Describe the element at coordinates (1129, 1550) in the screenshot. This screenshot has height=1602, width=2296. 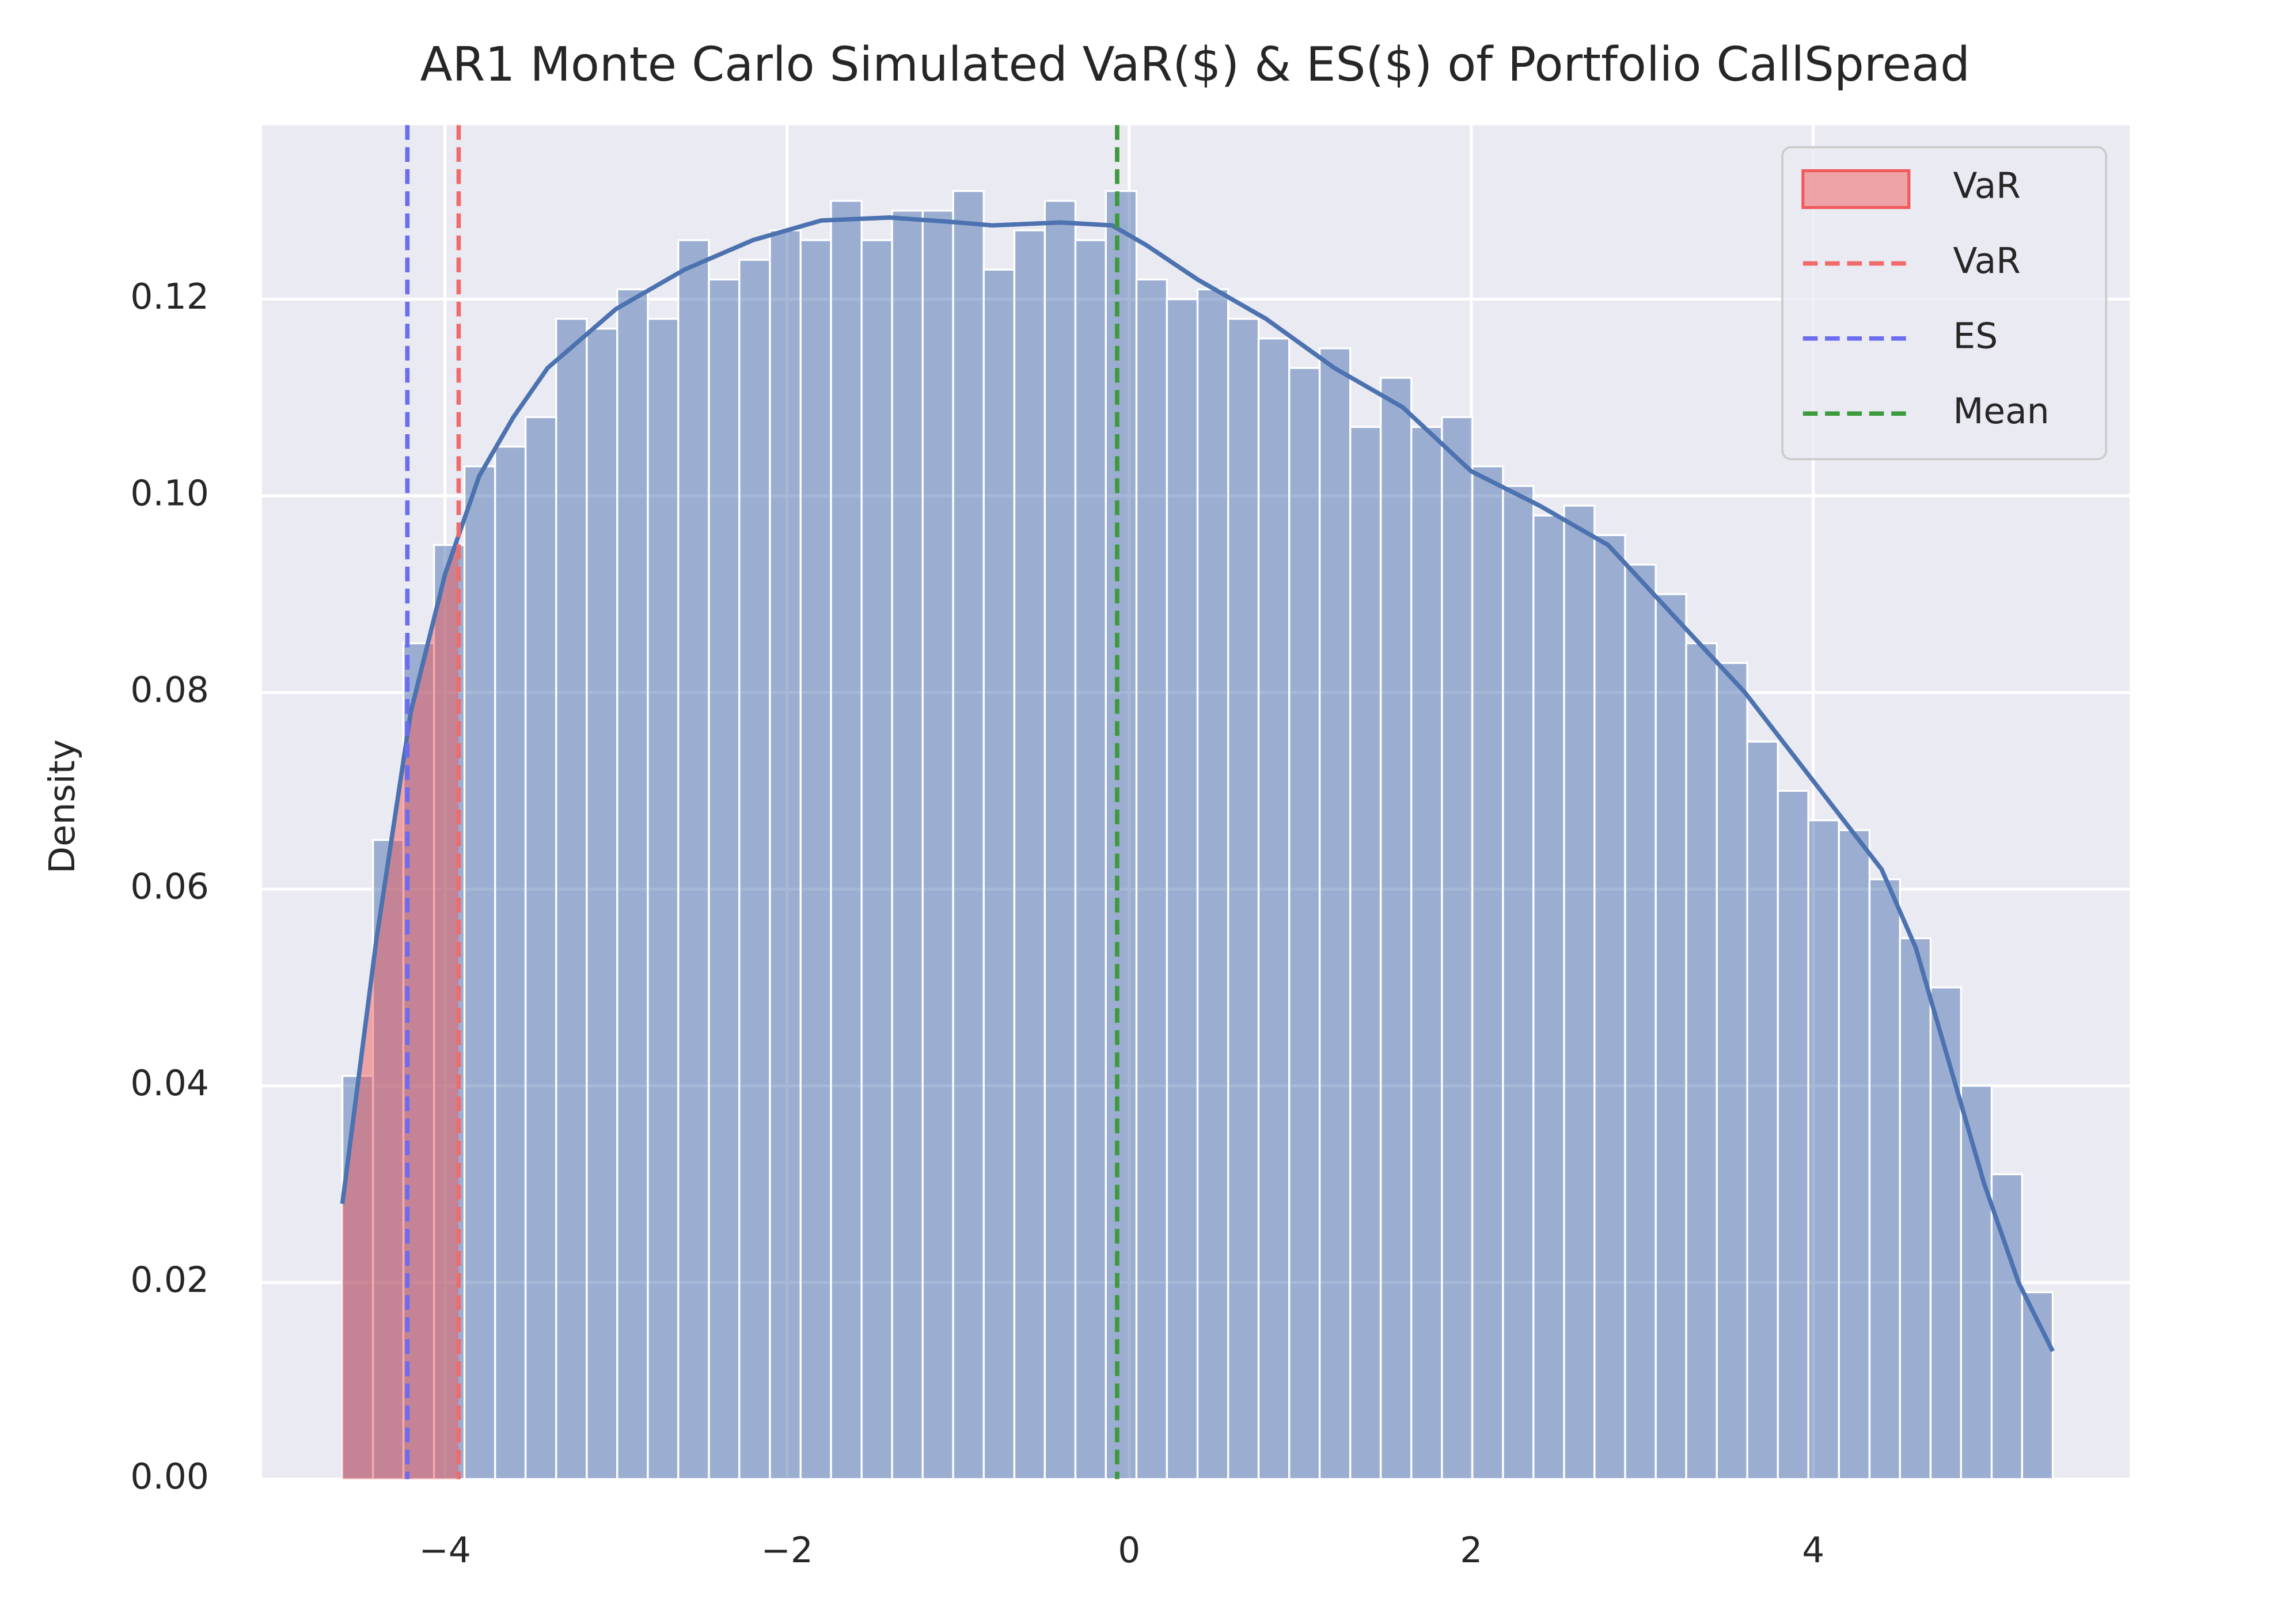
I see `x-tick-label: 0` at that location.